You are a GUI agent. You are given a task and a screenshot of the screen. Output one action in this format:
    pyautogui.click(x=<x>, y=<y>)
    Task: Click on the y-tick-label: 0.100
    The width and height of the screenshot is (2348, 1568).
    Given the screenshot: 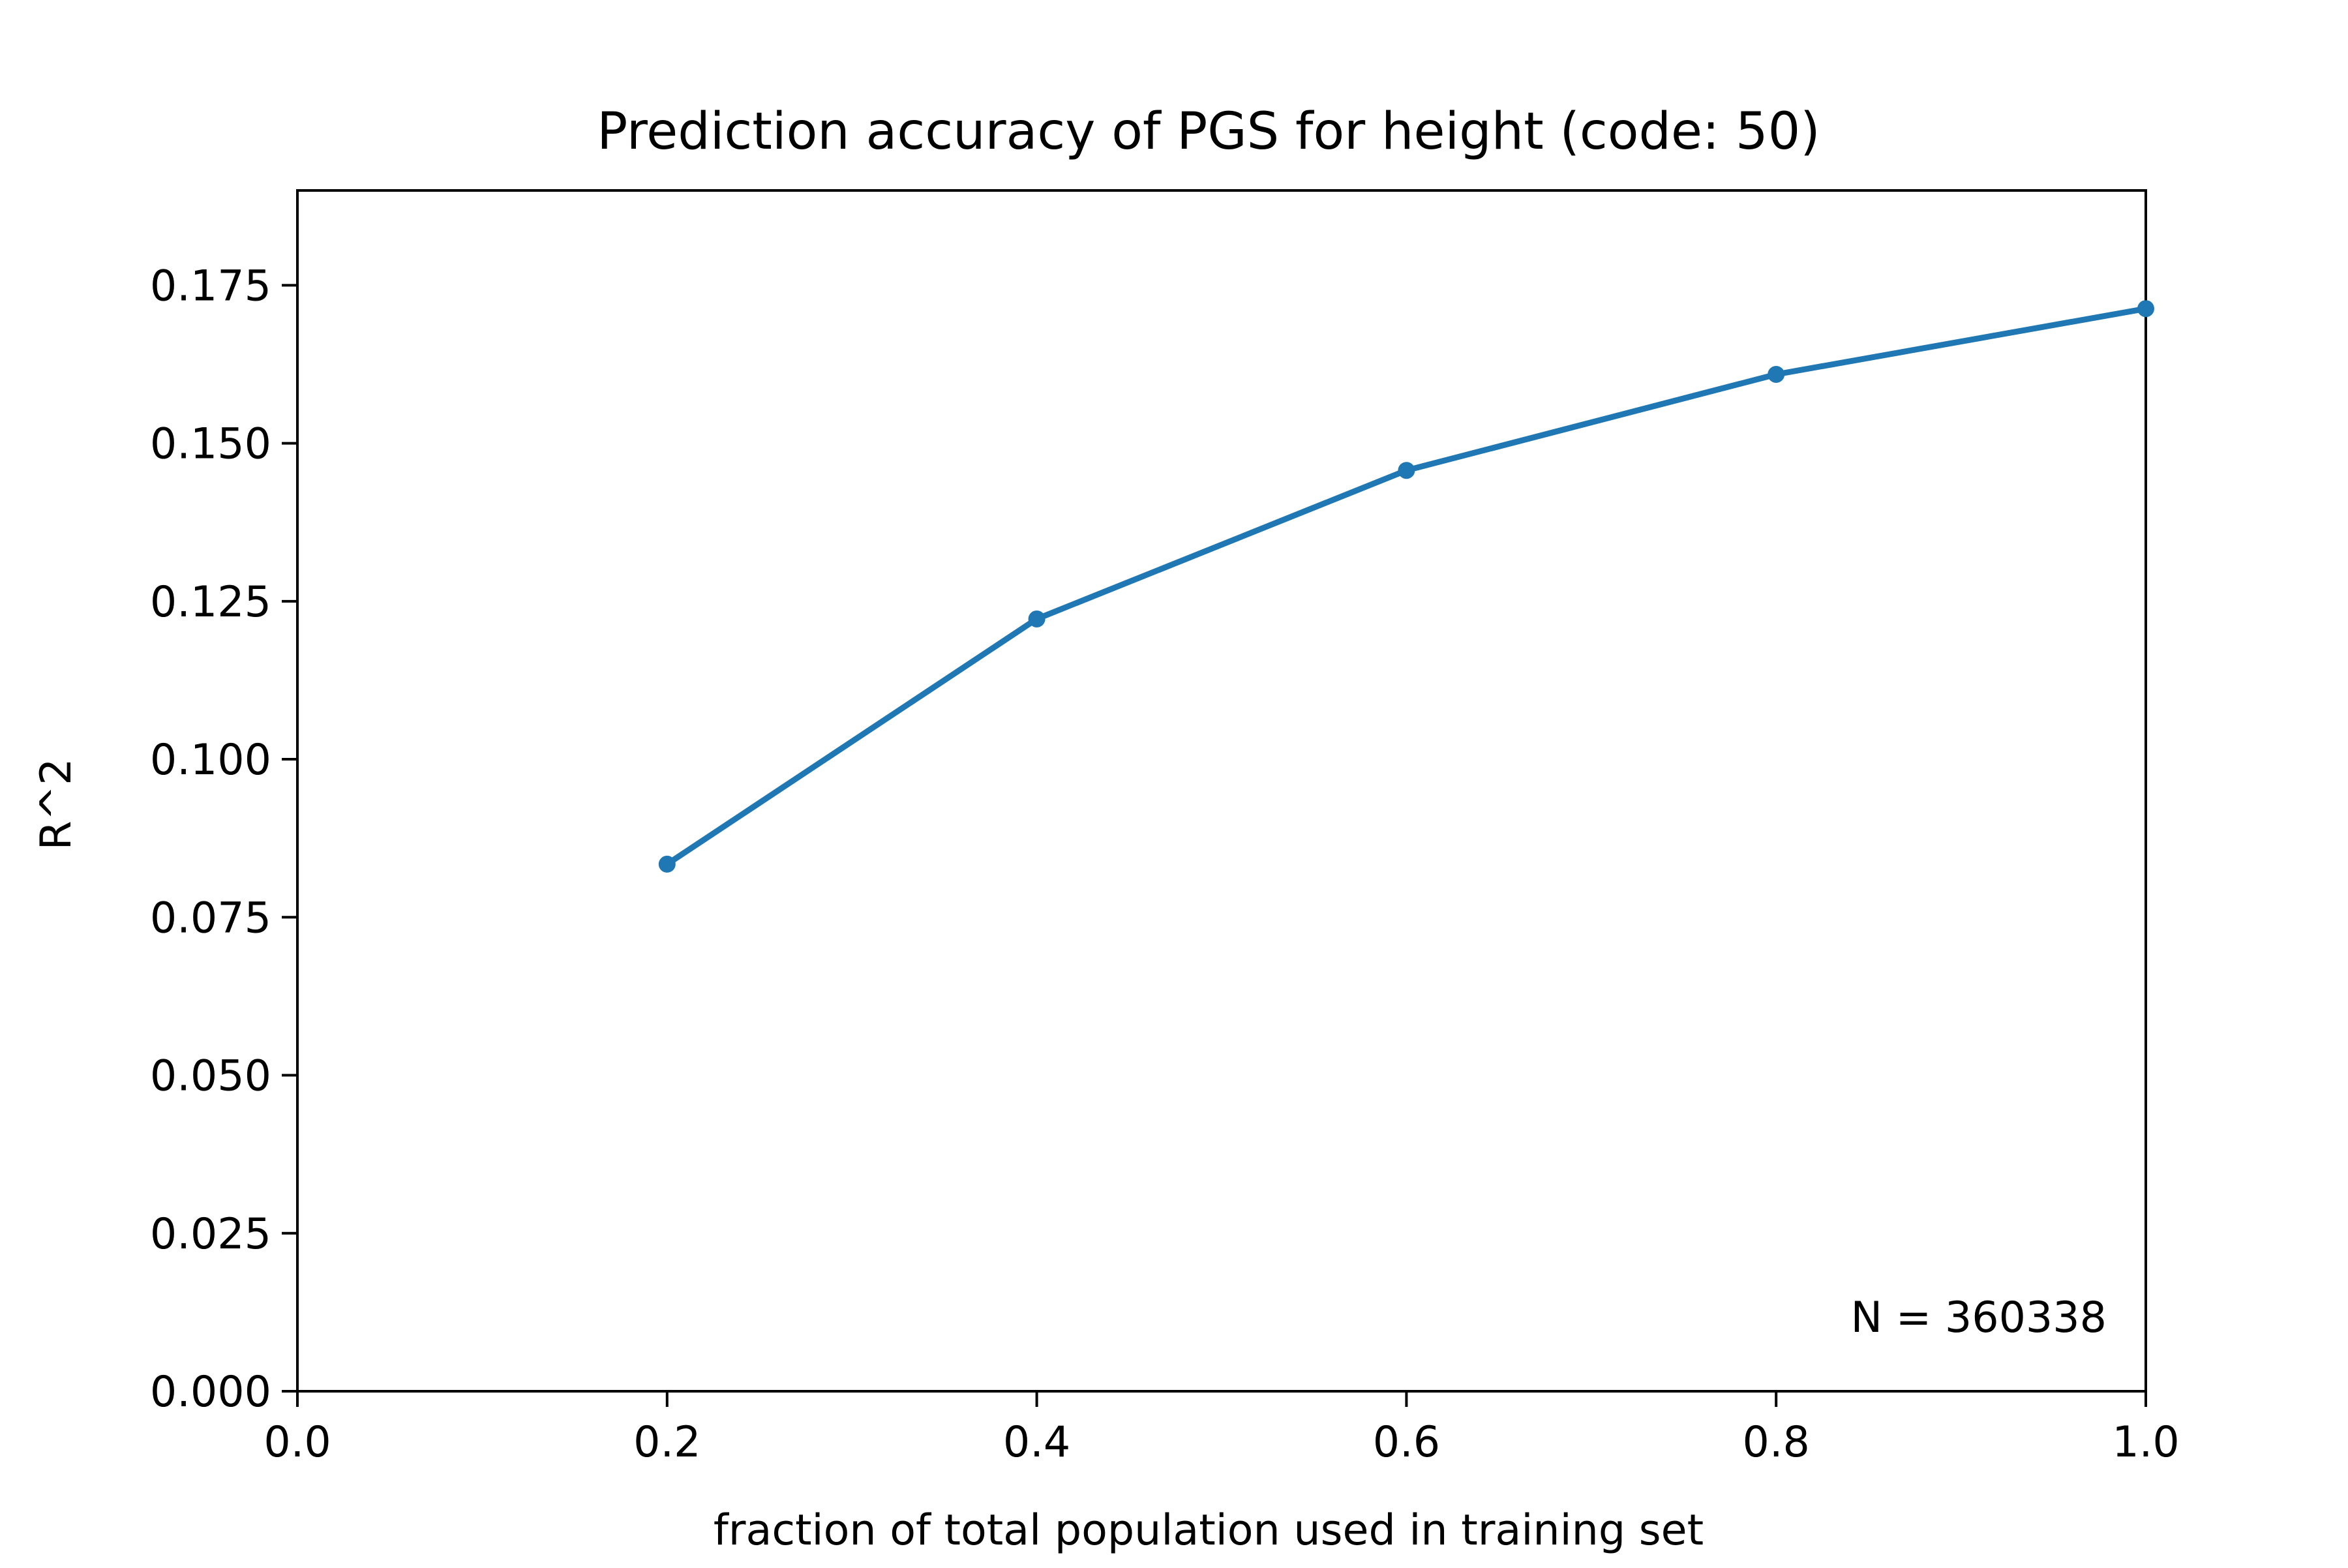 What is the action you would take?
    pyautogui.click(x=210, y=760)
    